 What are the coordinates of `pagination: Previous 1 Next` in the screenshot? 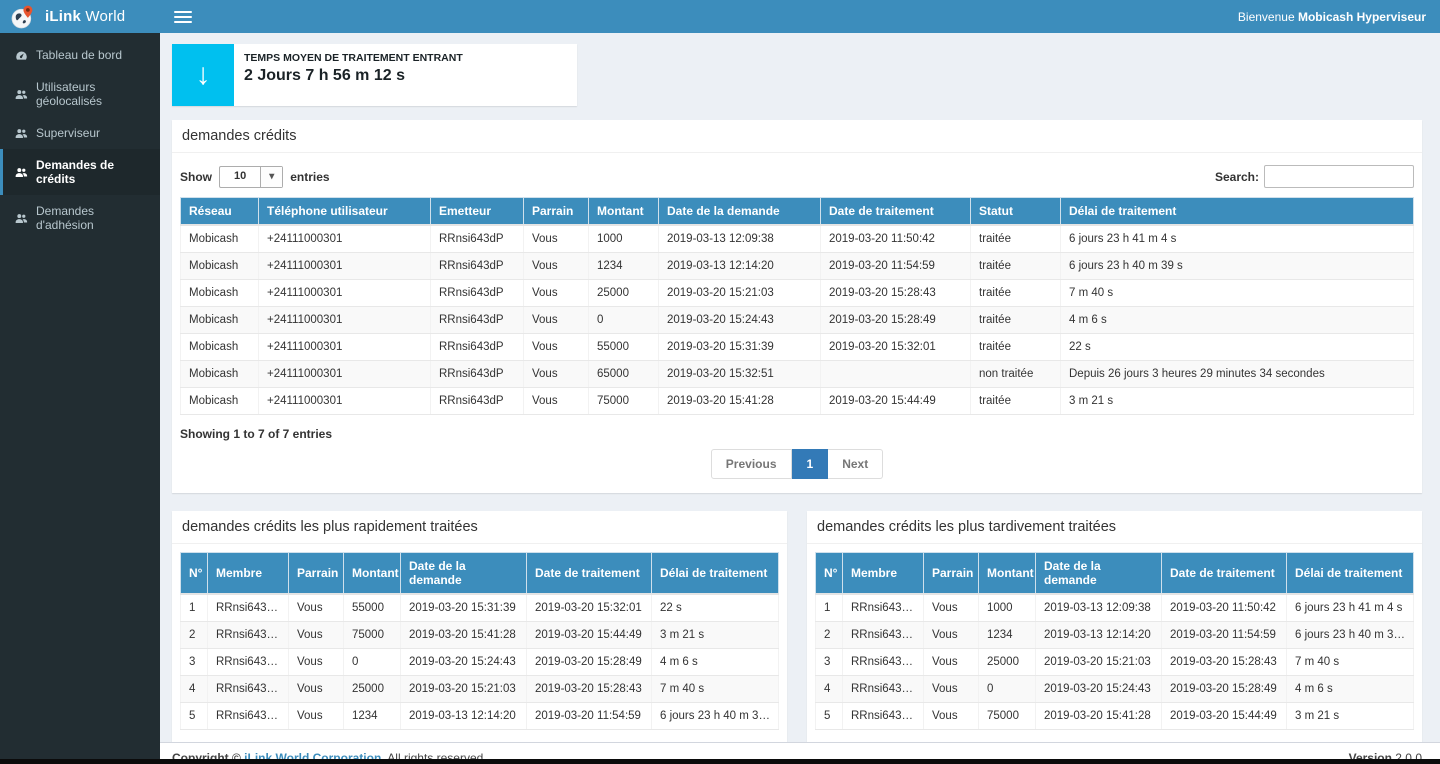 It's located at (797, 464).